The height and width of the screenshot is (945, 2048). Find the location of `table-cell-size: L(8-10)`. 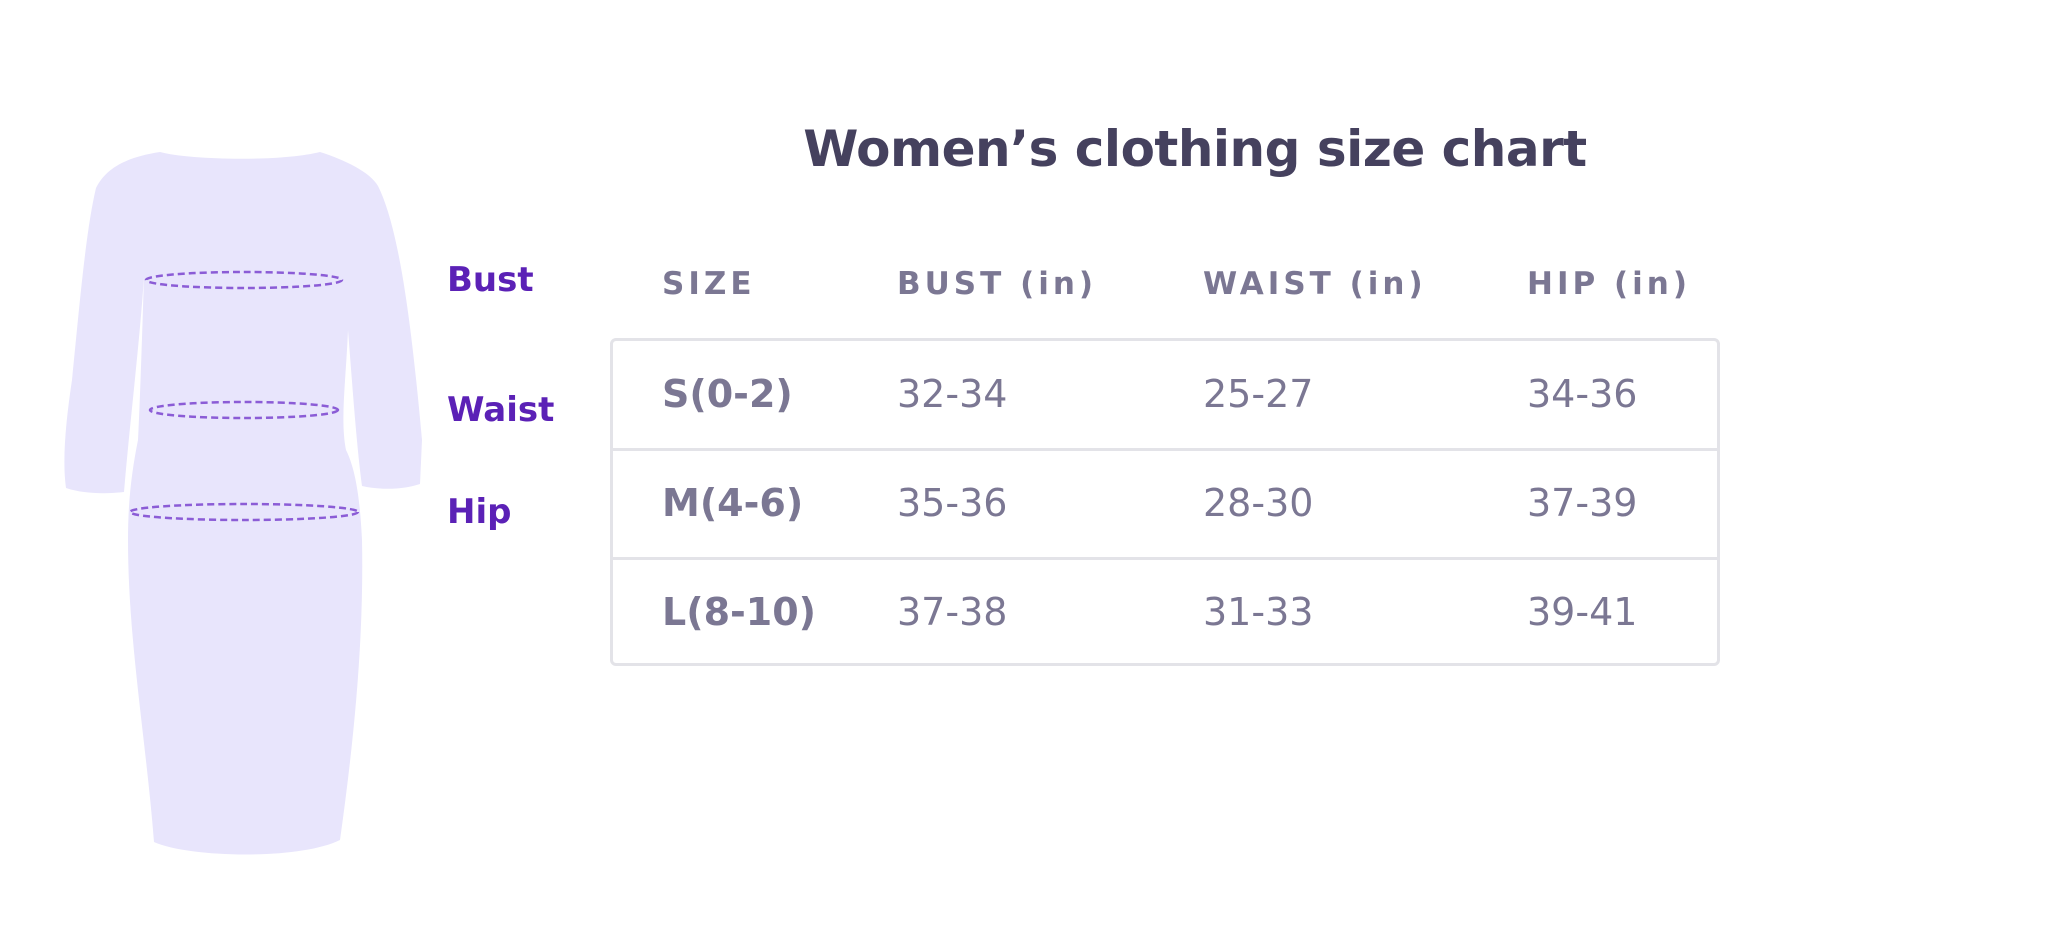

table-cell-size: L(8-10) is located at coordinates (739, 612).